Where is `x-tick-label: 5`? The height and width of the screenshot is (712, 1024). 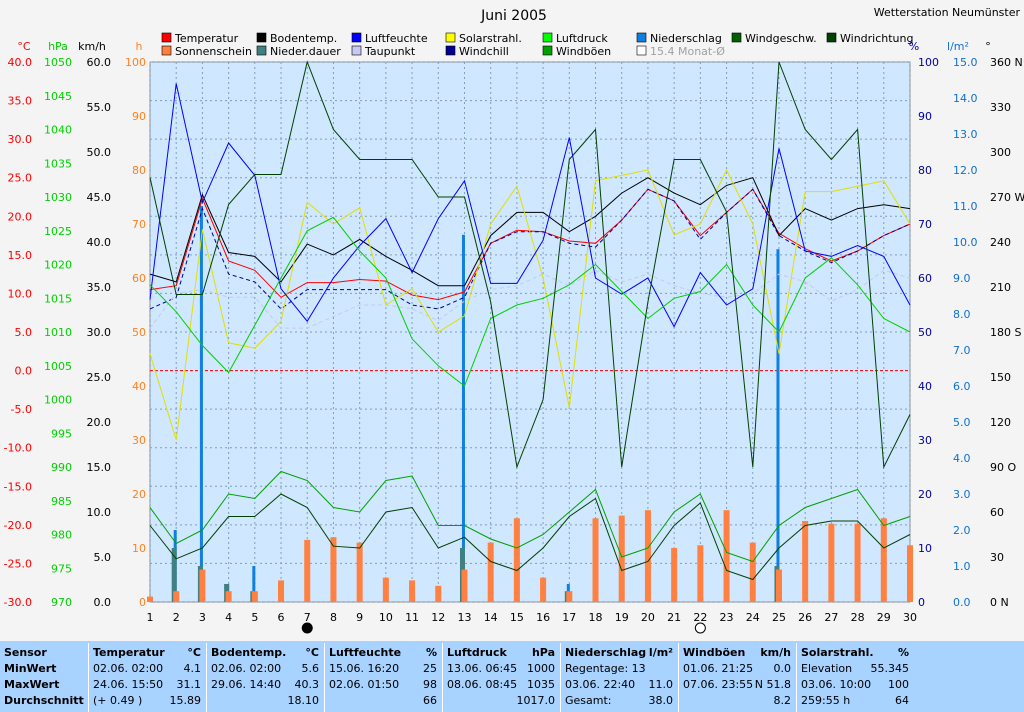
x-tick-label: 5 is located at coordinates (254, 617).